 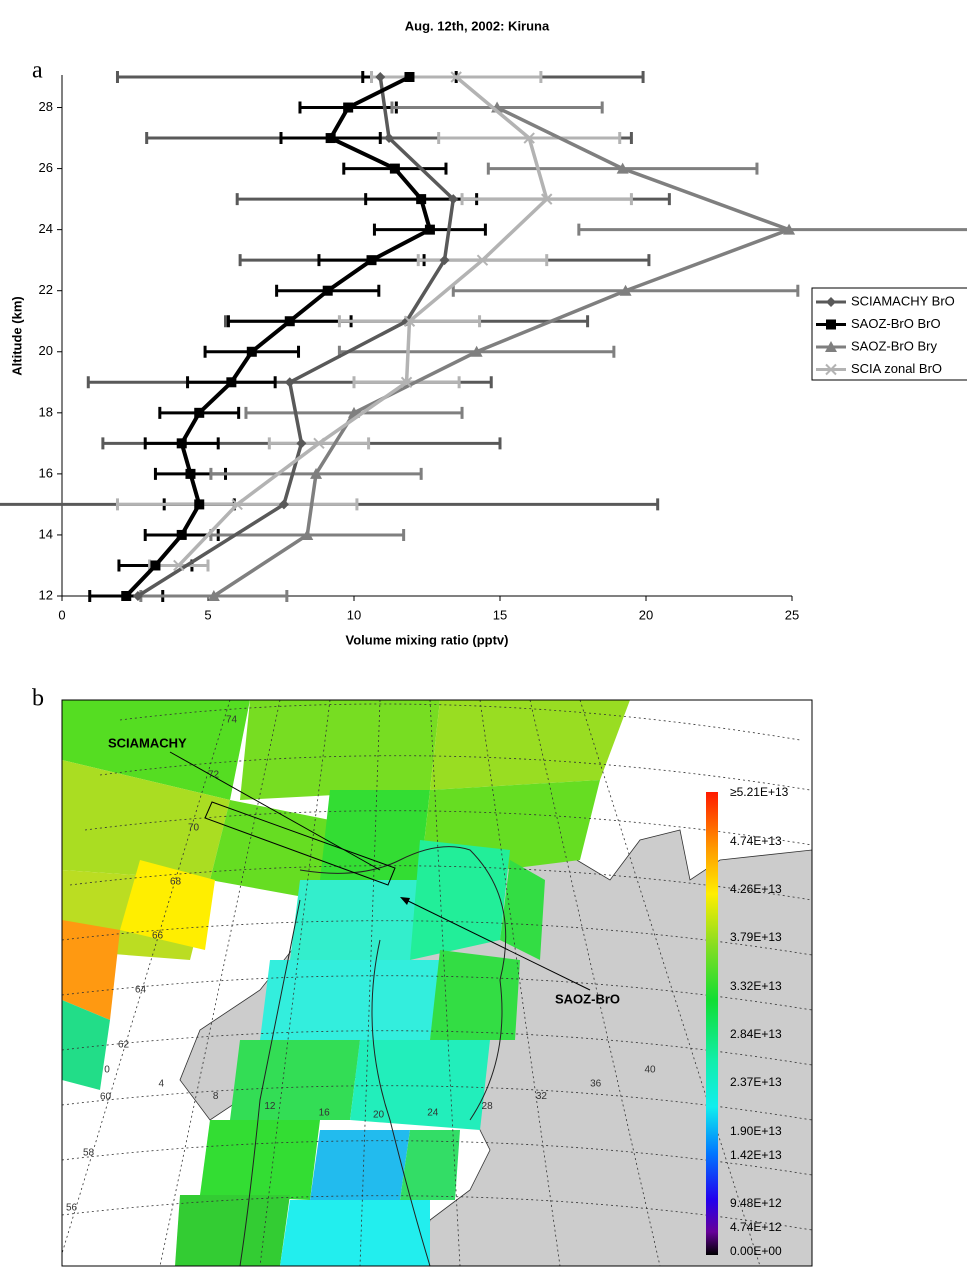 I want to click on lat-label: 58, so click(x=89, y=1153).